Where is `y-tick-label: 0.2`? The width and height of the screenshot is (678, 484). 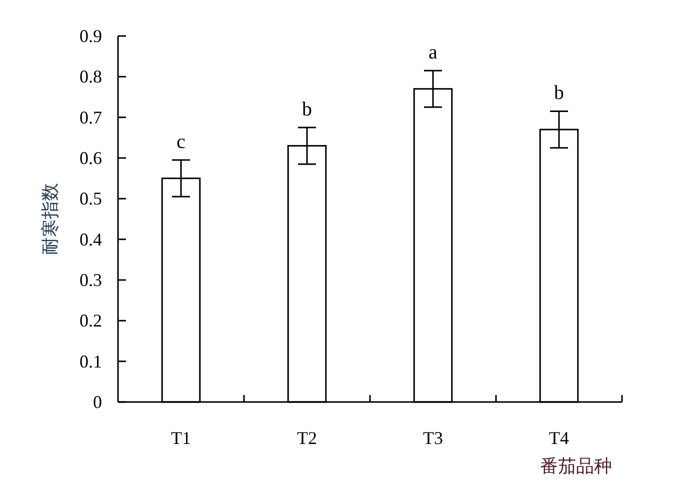 y-tick-label: 0.2 is located at coordinates (91, 320).